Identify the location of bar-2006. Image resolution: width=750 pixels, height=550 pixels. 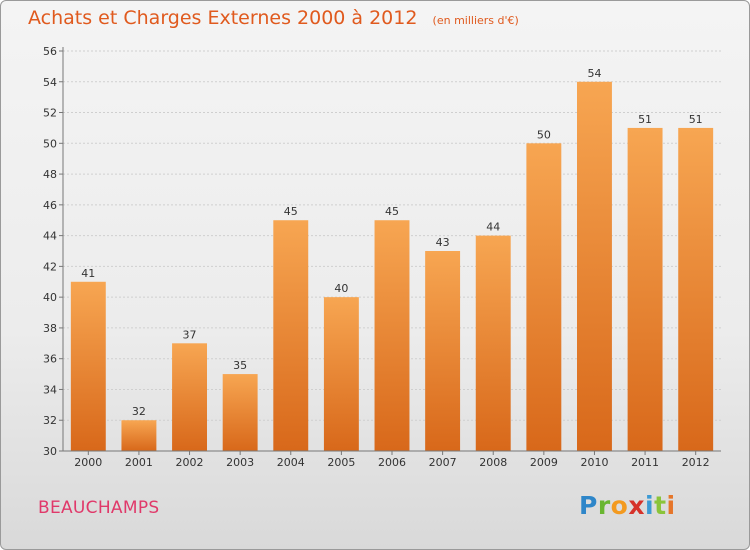
(392, 335).